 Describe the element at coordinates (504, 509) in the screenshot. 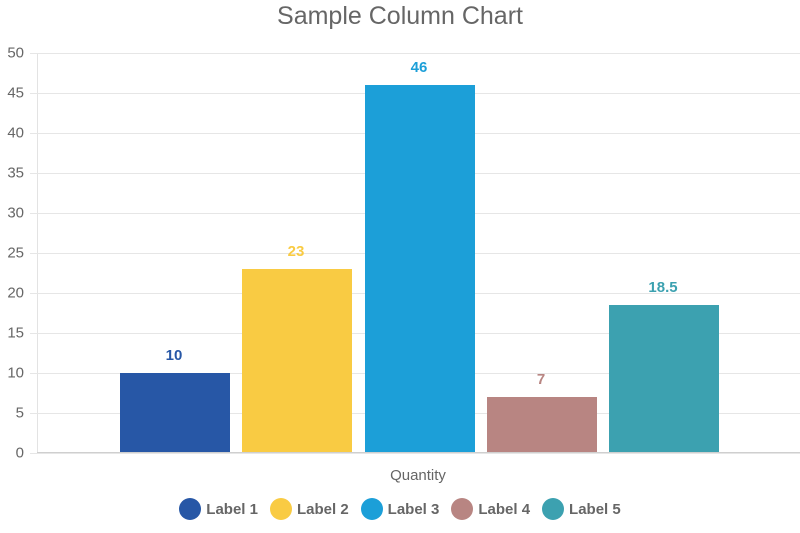

I see `legend-label: Label 4` at that location.